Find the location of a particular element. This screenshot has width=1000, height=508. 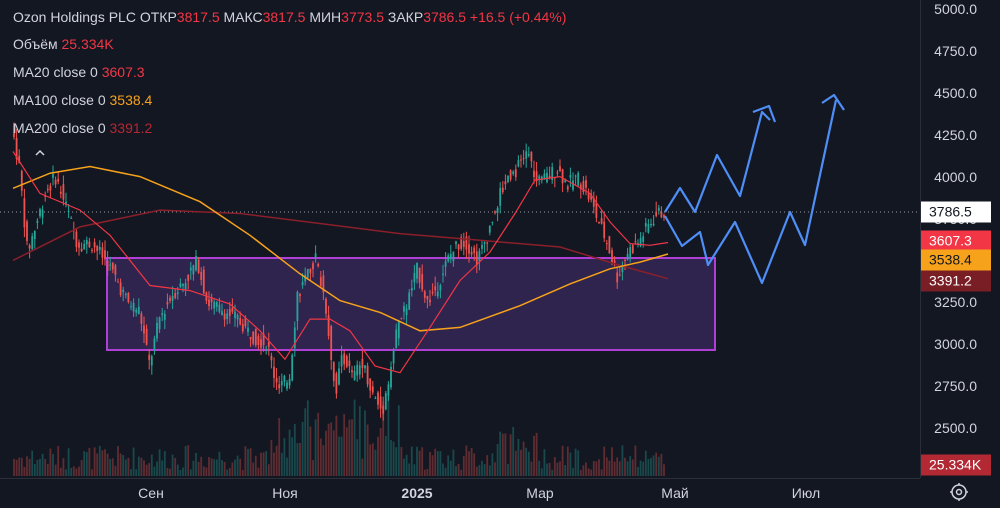

chevron-up-icon is located at coordinates (40, 153).